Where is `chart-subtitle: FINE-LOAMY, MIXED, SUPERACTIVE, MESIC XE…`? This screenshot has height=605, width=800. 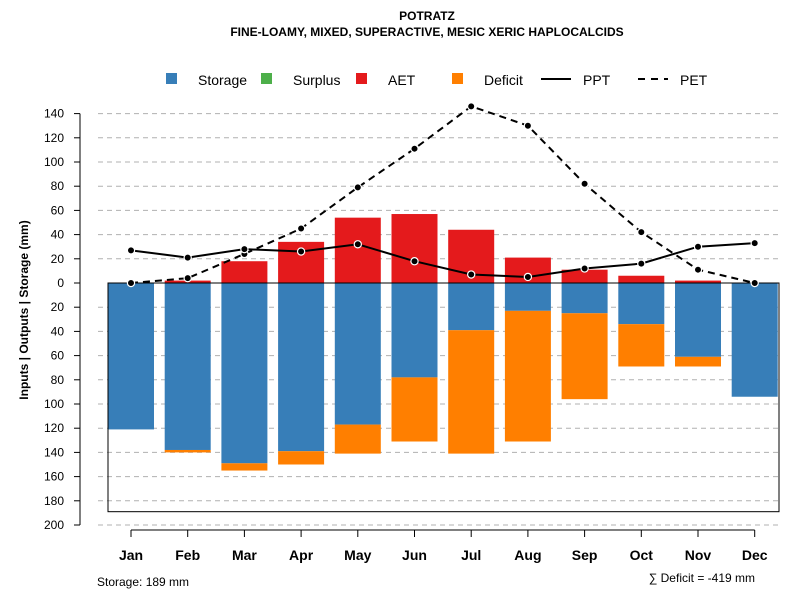
chart-subtitle: FINE-LOAMY, MIXED, SUPERACTIVE, MESIC XE… is located at coordinates (426, 32).